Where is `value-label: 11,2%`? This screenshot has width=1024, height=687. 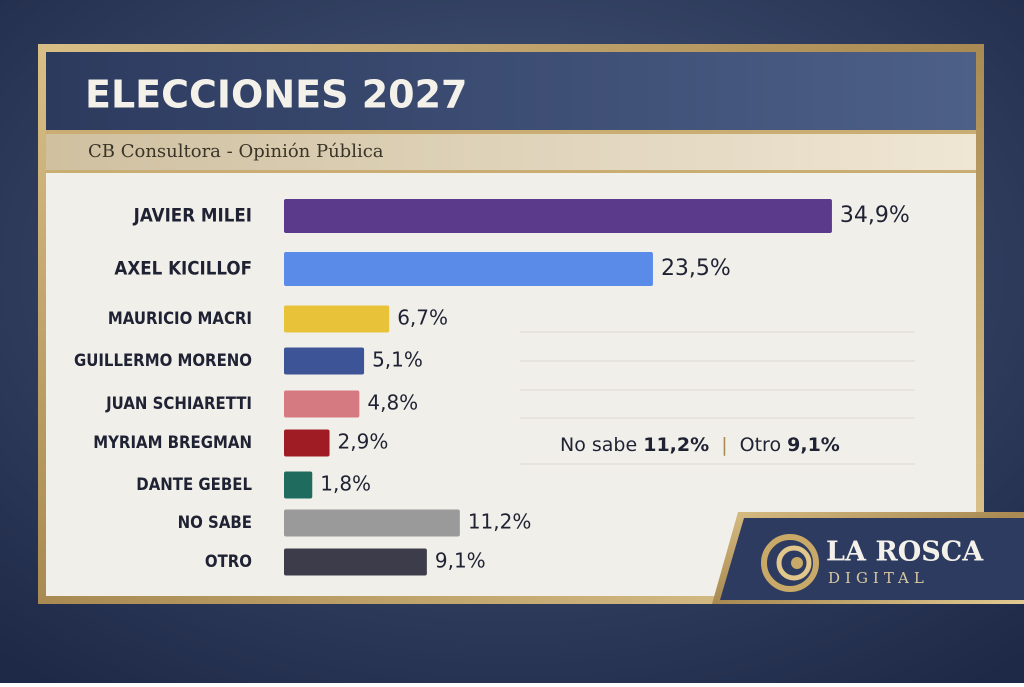
value-label: 11,2% is located at coordinates (500, 522).